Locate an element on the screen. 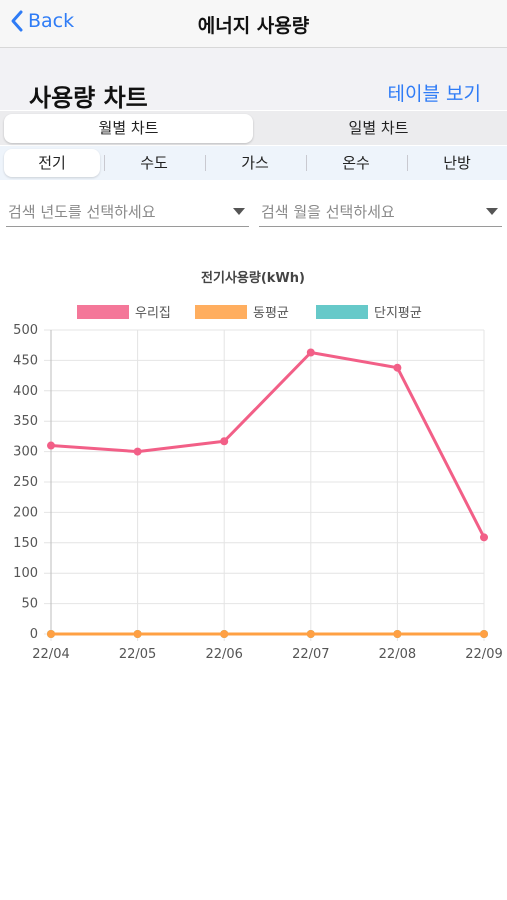 Image resolution: width=507 pixels, height=900 pixels. legend-label: 단지평균 is located at coordinates (398, 313).